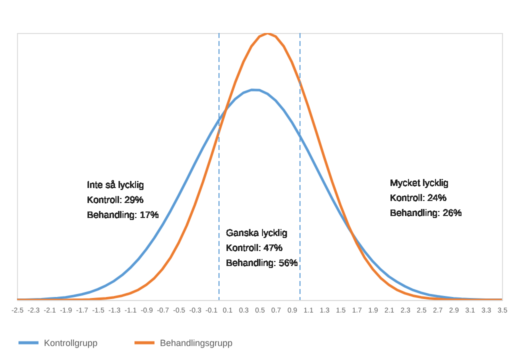 This screenshot has width=520, height=349. What do you see at coordinates (426, 198) in the screenshot?
I see `annotation: Mycket lycklig Kontroll: 24% Behandling: 26%` at bounding box center [426, 198].